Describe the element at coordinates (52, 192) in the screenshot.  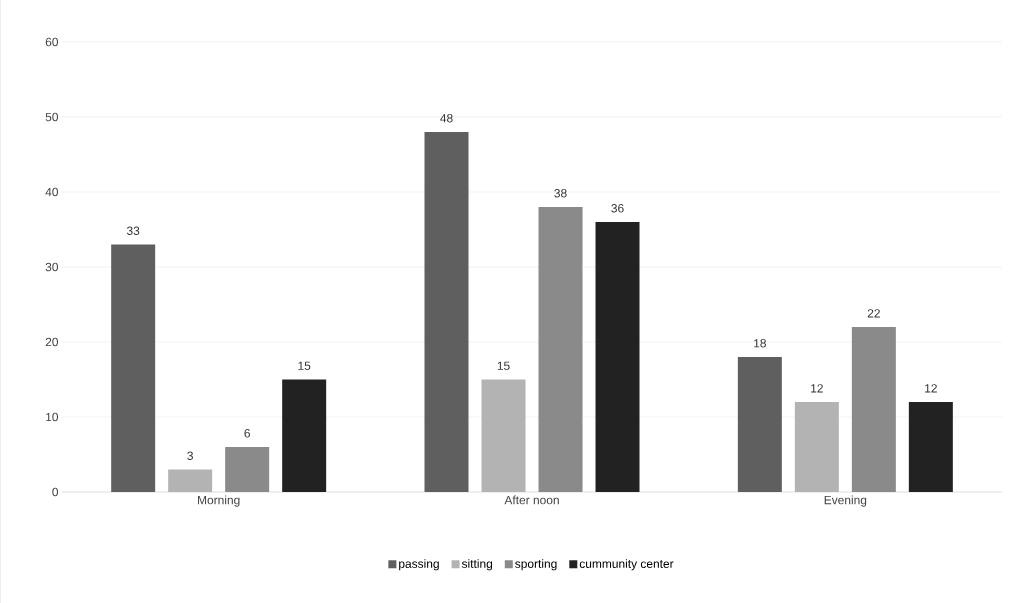
I see `y-tick-label: 40` at that location.